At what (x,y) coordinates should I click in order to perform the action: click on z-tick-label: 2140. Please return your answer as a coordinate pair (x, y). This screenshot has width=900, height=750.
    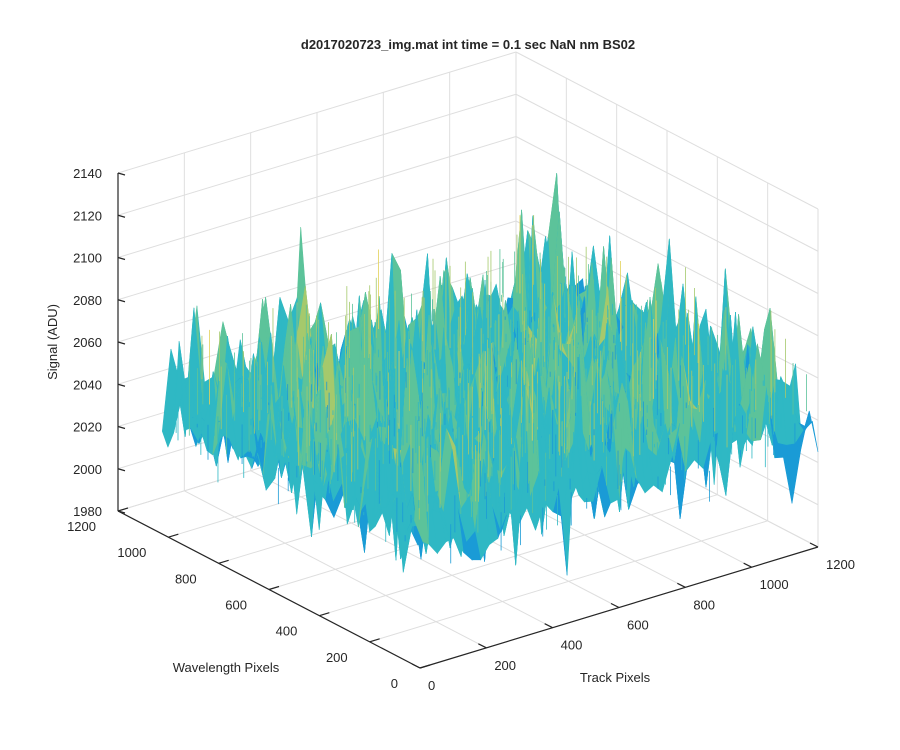
    Looking at the image, I should click on (87, 173).